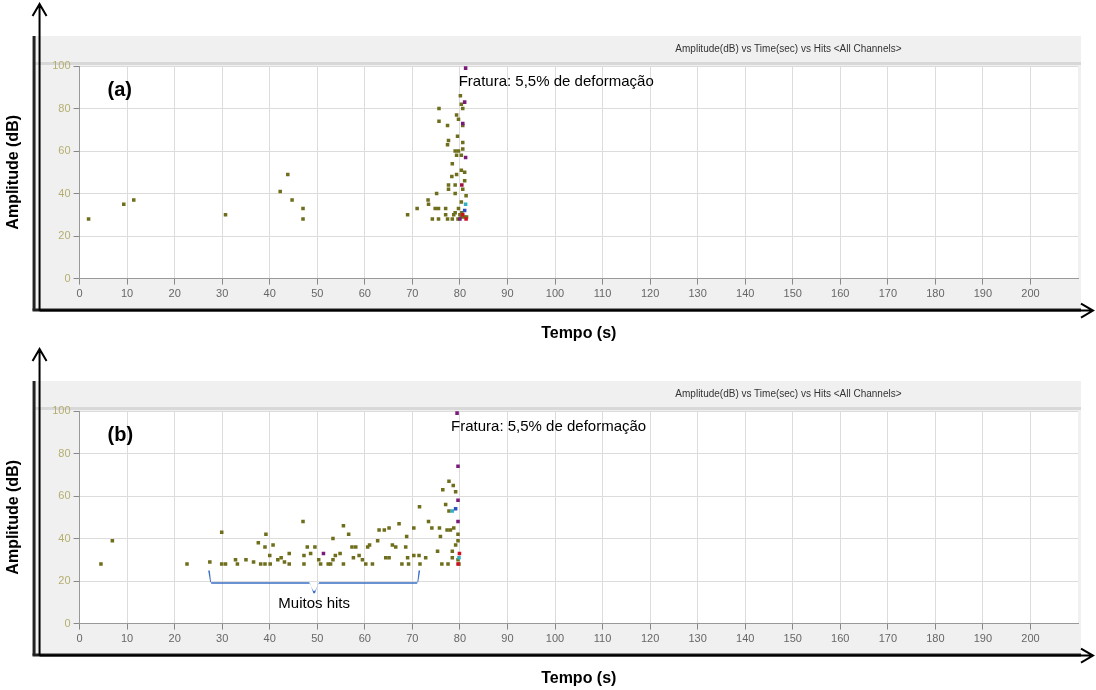  What do you see at coordinates (120, 88) in the screenshot?
I see `annotation: (a)` at bounding box center [120, 88].